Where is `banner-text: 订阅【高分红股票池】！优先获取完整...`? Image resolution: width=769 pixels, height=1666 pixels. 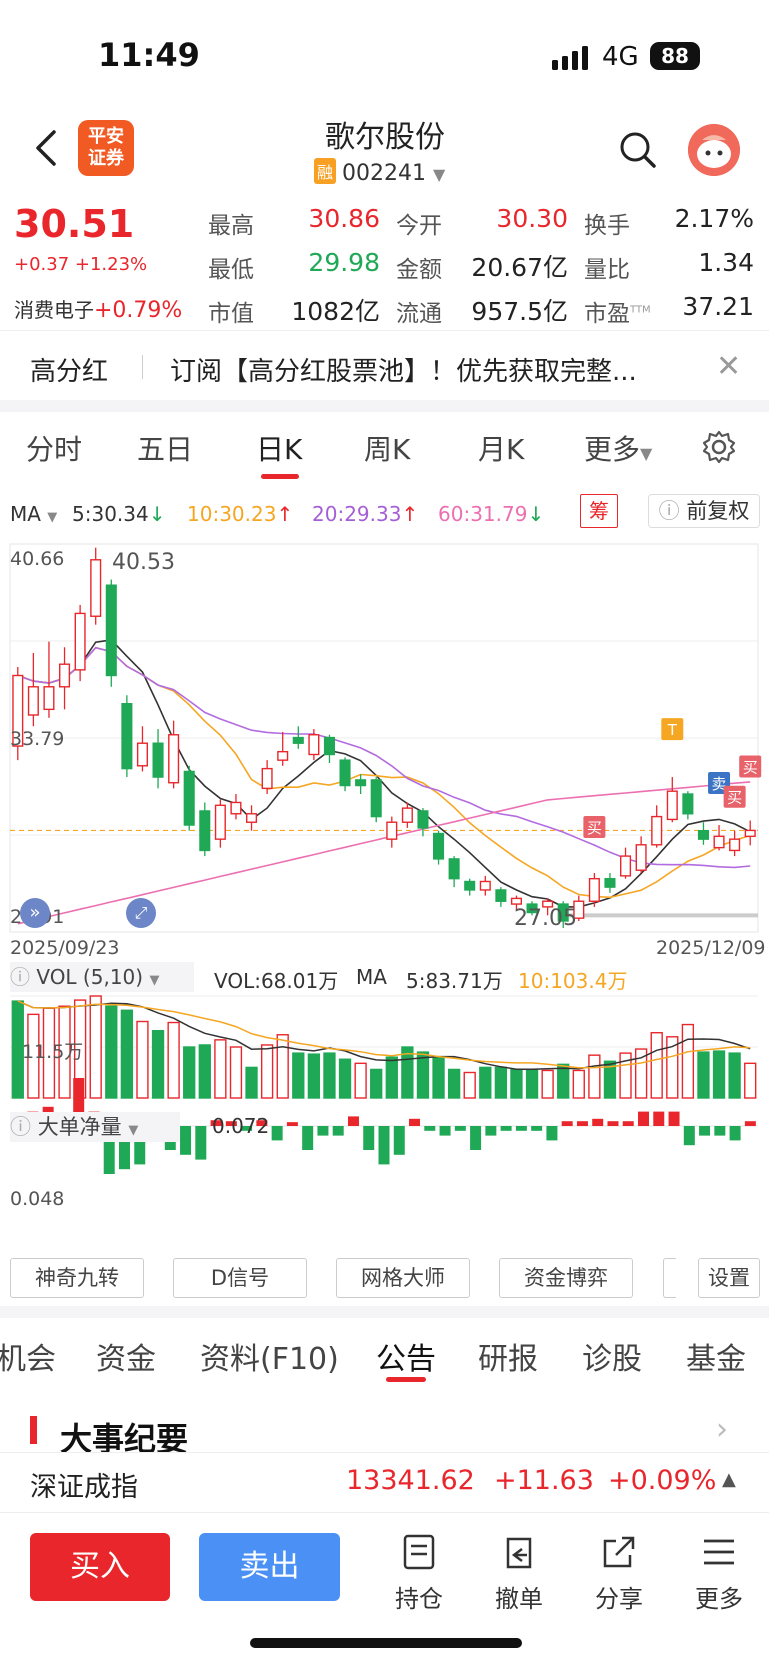
banner-text: 订阅【高分红股票池】！优先获取完整... is located at coordinates (403, 372).